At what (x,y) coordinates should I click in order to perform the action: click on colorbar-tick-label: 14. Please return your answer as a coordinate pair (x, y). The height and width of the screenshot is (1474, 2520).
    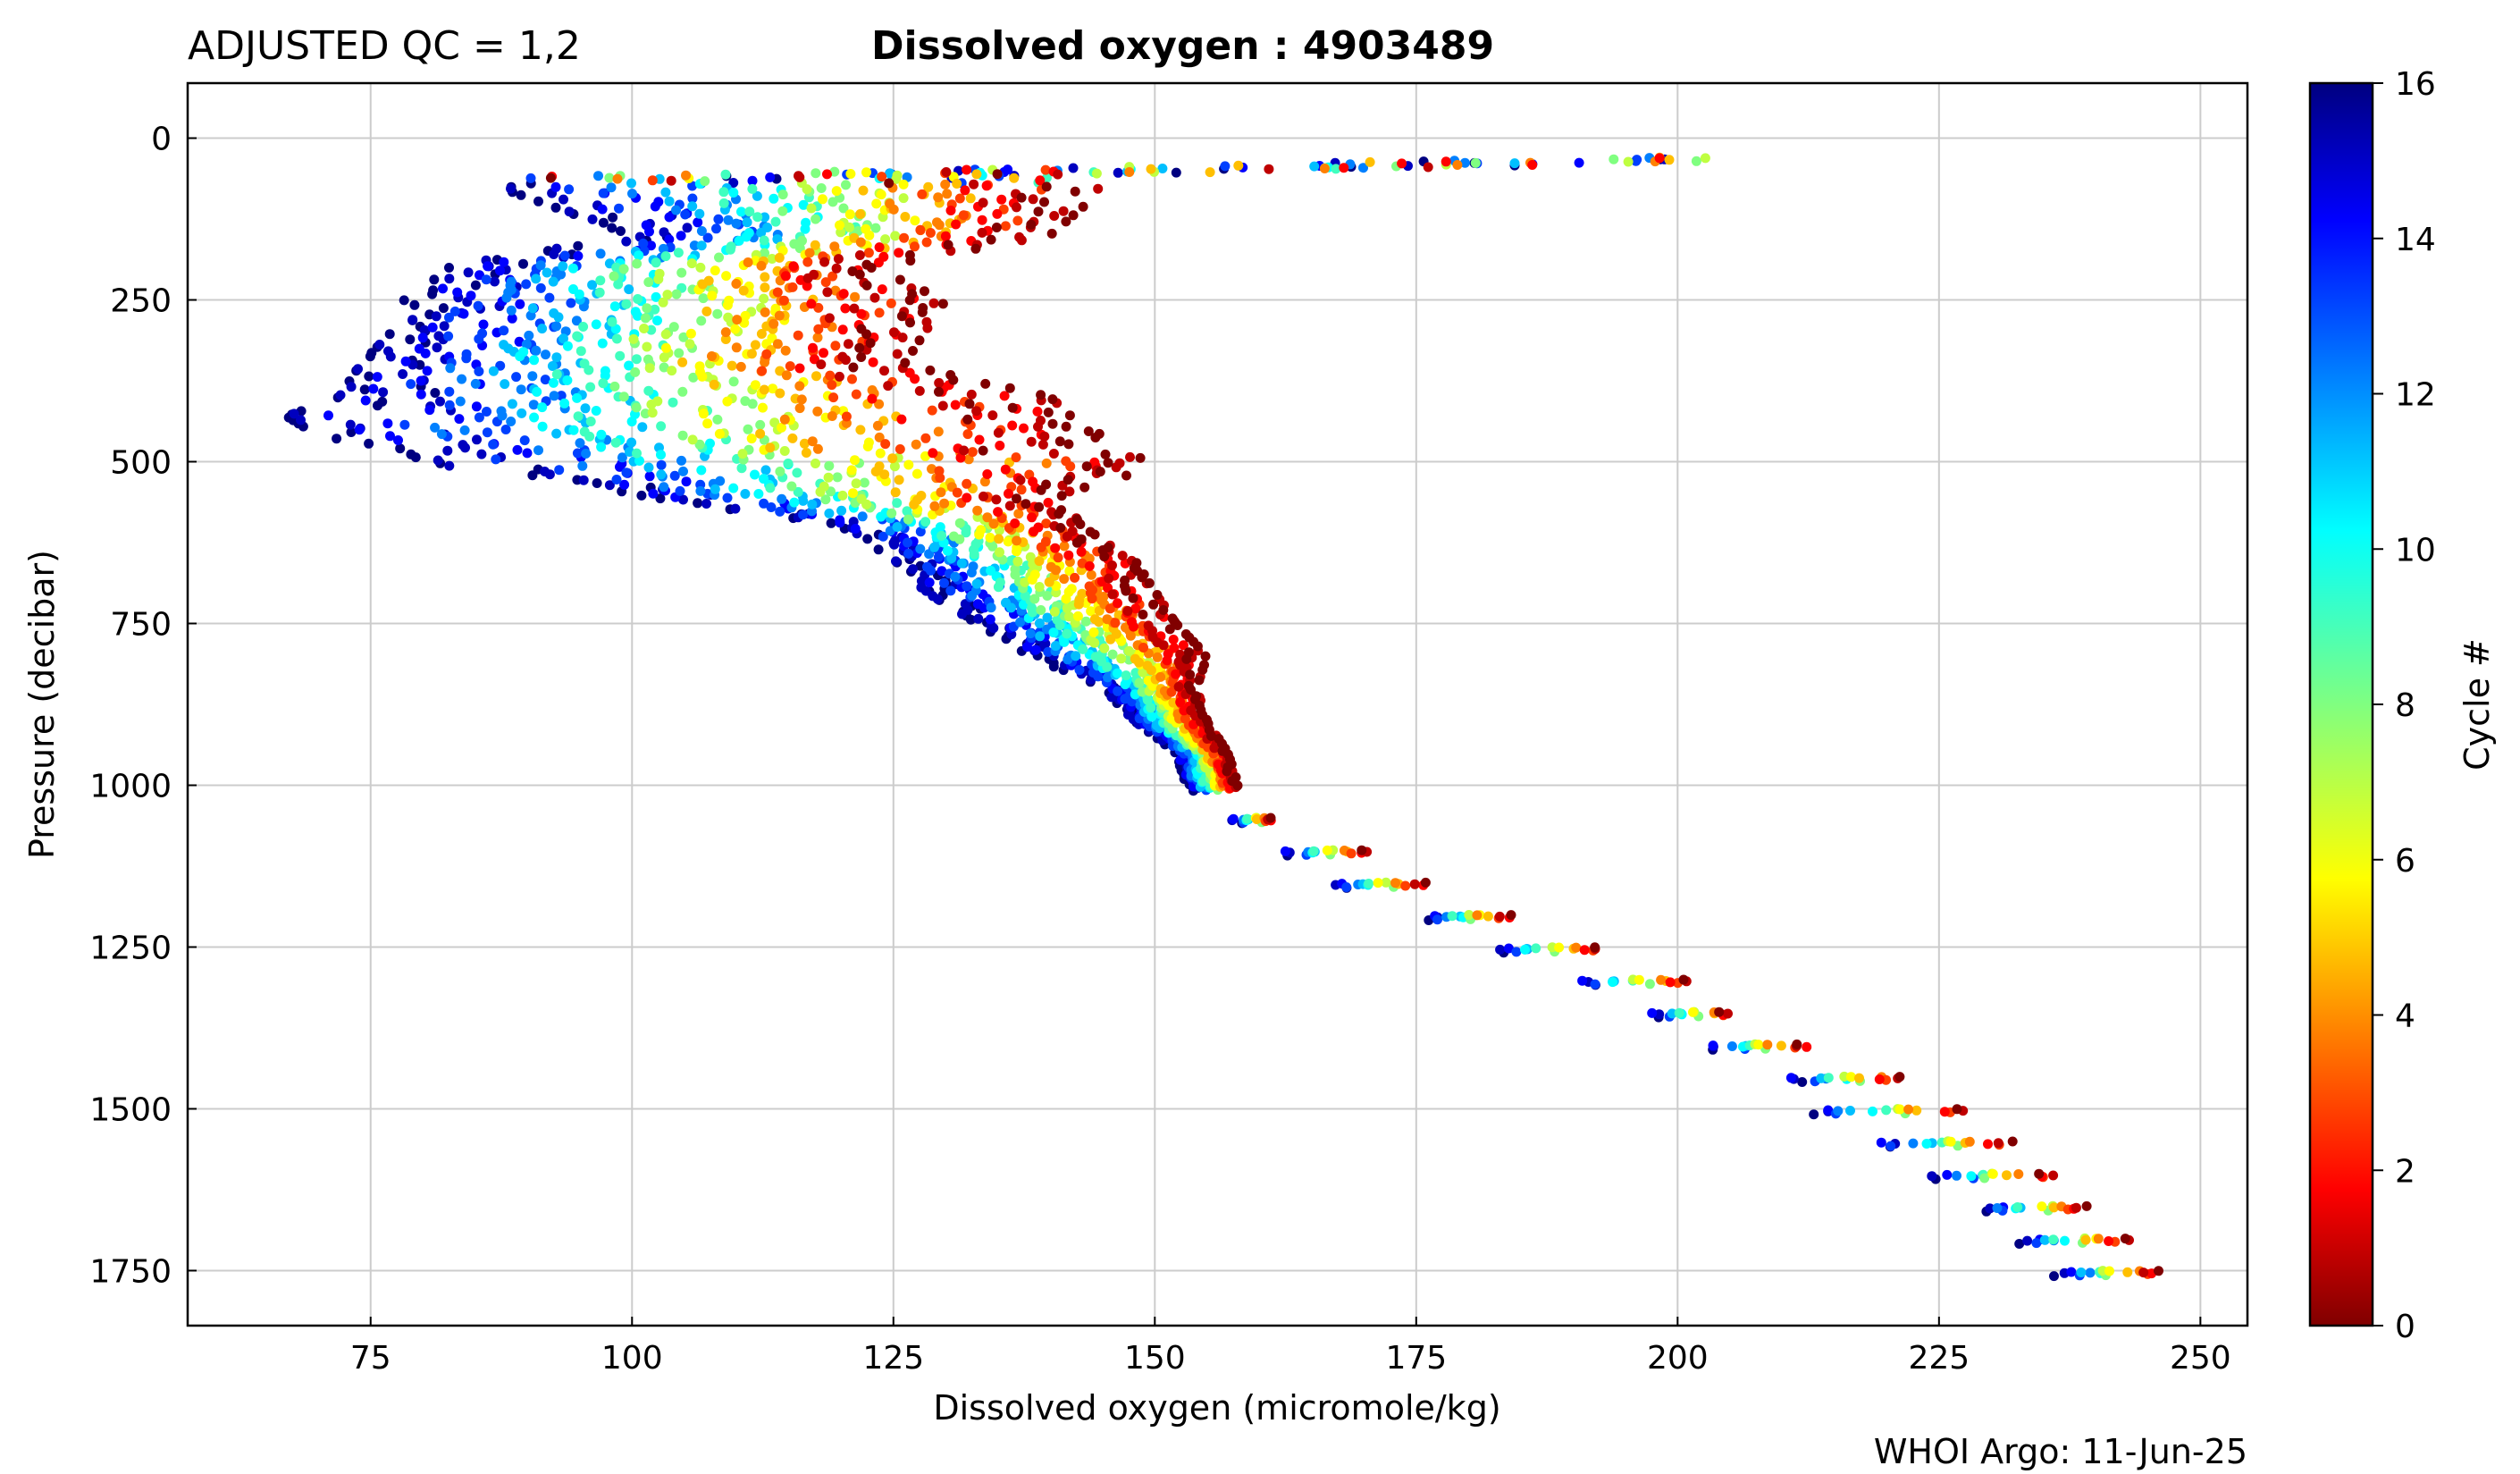
    Looking at the image, I should click on (2415, 240).